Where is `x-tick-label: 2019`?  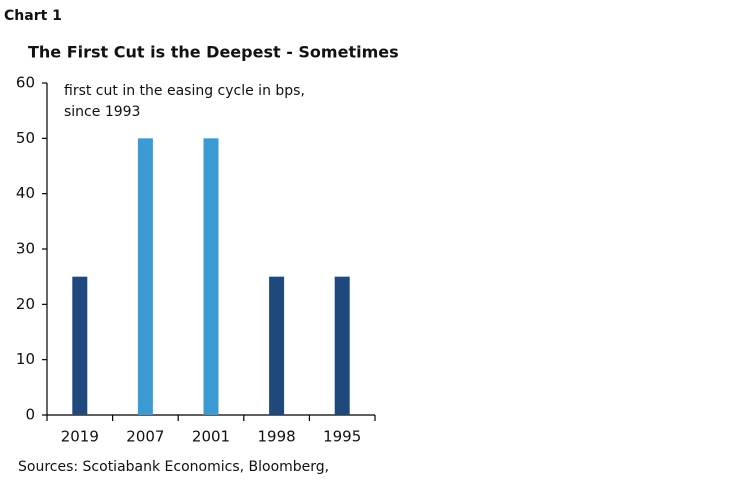
x-tick-label: 2019 is located at coordinates (80, 437).